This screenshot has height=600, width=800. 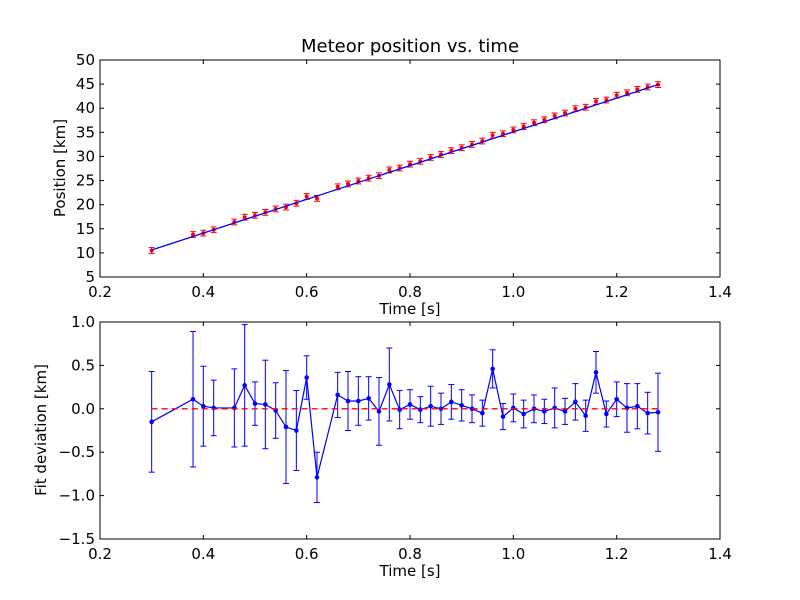 What do you see at coordinates (85, 60) in the screenshot?
I see `y-tick-label: 50` at bounding box center [85, 60].